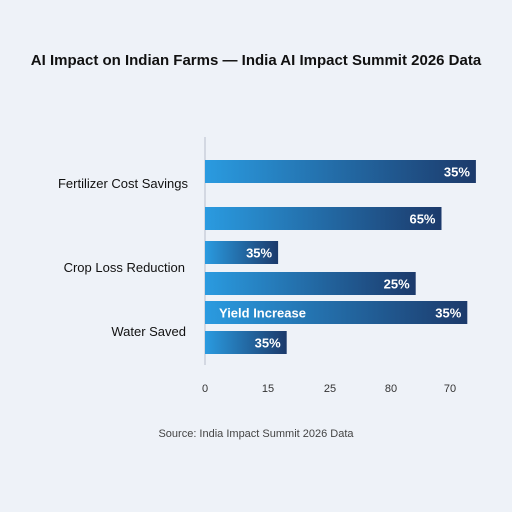 The width and height of the screenshot is (512, 512). What do you see at coordinates (256, 434) in the screenshot?
I see `chart-source: Source: India Impact Summit 2026 Data` at bounding box center [256, 434].